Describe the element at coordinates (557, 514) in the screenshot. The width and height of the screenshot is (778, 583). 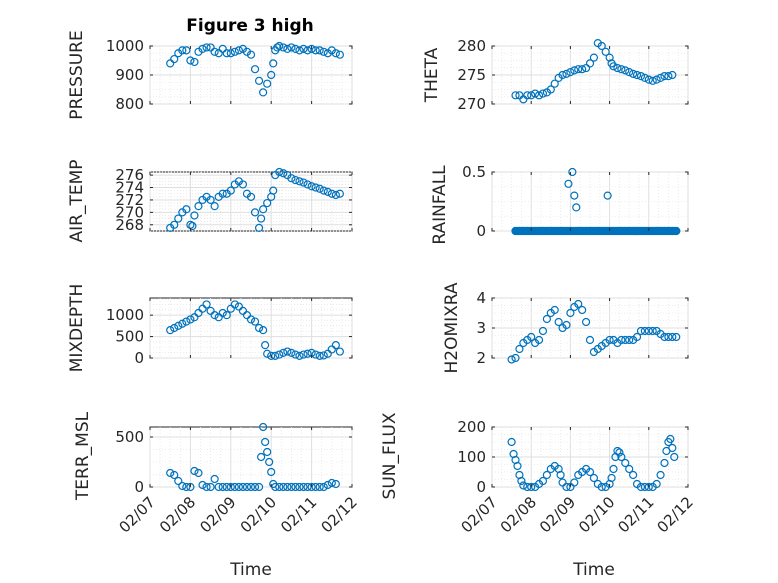
I see `x-tick-label: 02/09` at that location.